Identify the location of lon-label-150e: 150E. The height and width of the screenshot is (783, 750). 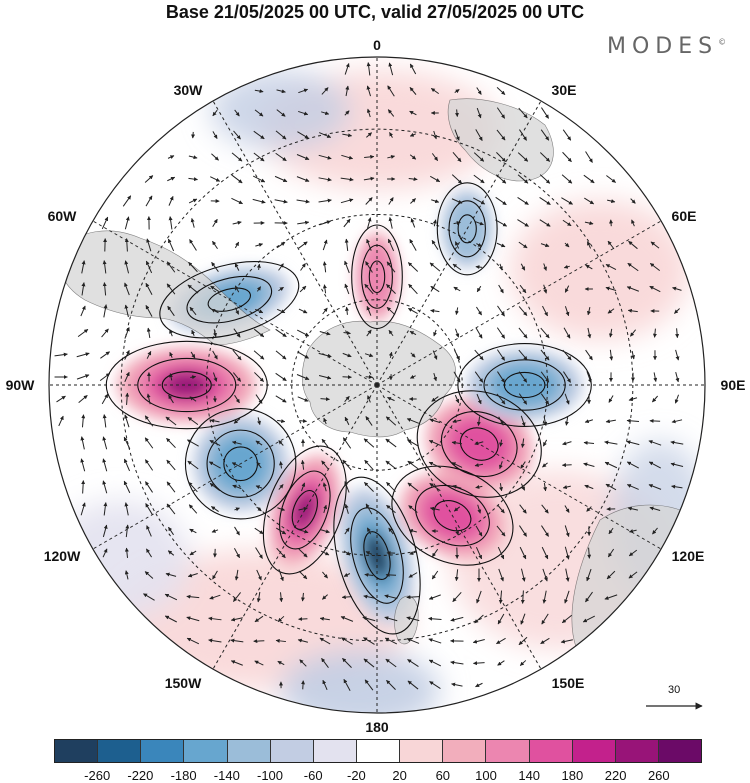
(568, 683).